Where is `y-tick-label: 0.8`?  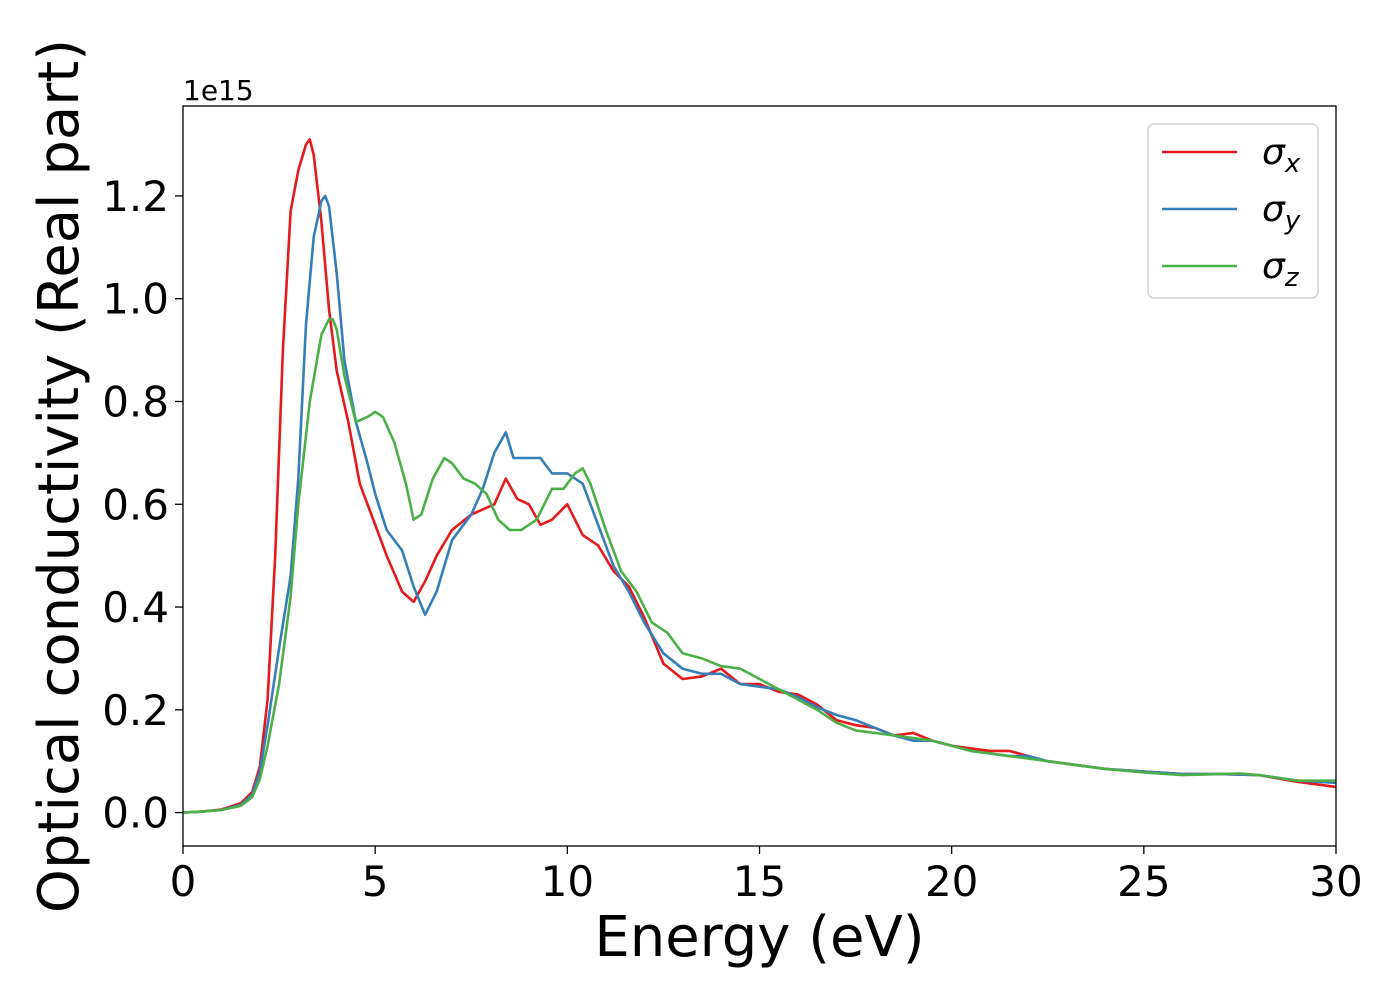 y-tick-label: 0.8 is located at coordinates (135, 401).